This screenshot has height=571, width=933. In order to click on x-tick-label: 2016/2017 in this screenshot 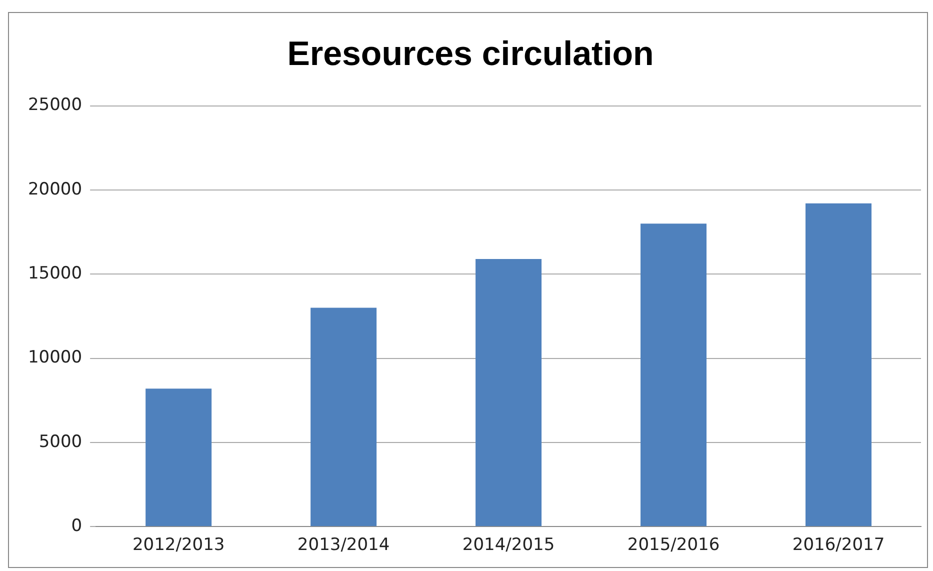, I will do `click(838, 545)`.